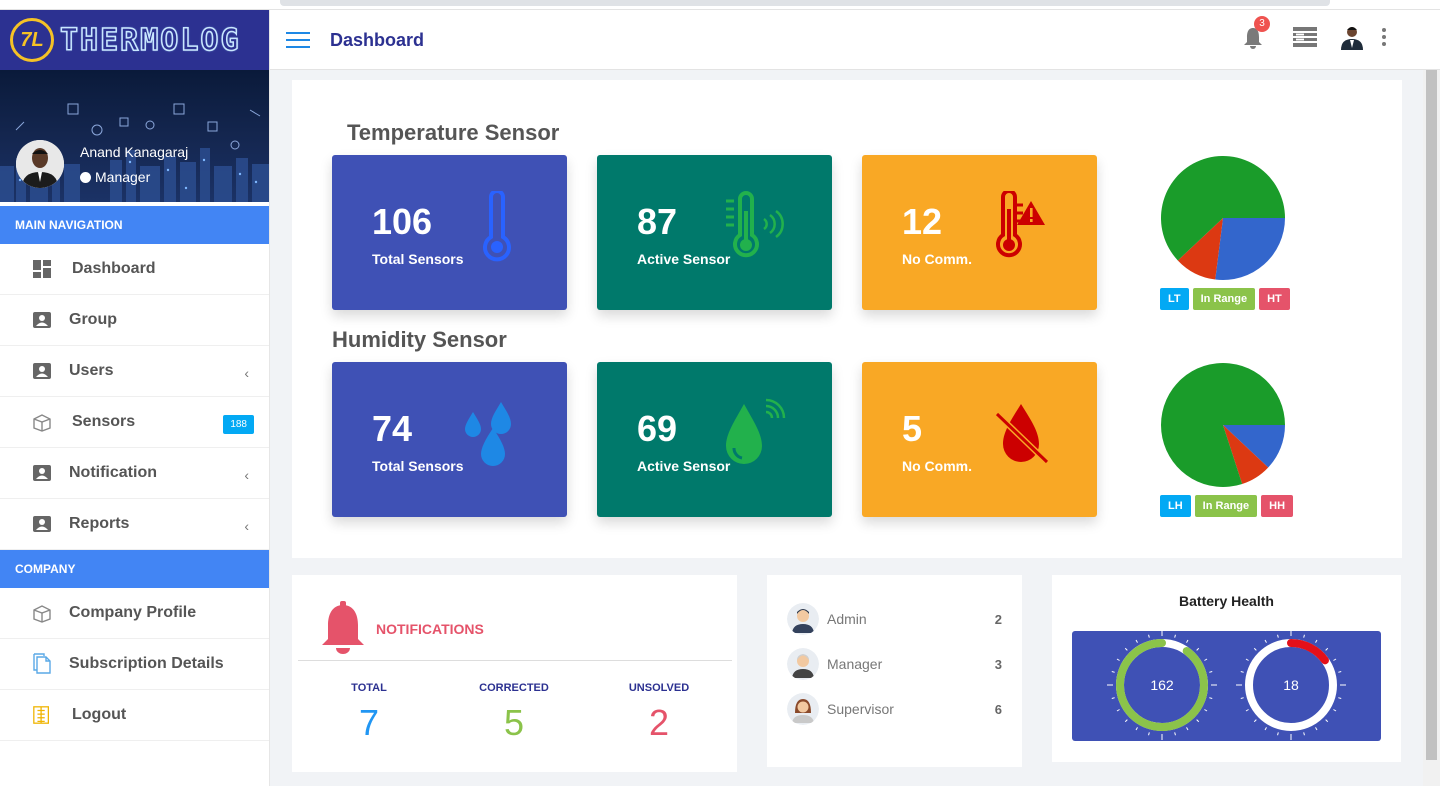 This screenshot has width=1440, height=786. I want to click on logout-icon, so click(42, 715).